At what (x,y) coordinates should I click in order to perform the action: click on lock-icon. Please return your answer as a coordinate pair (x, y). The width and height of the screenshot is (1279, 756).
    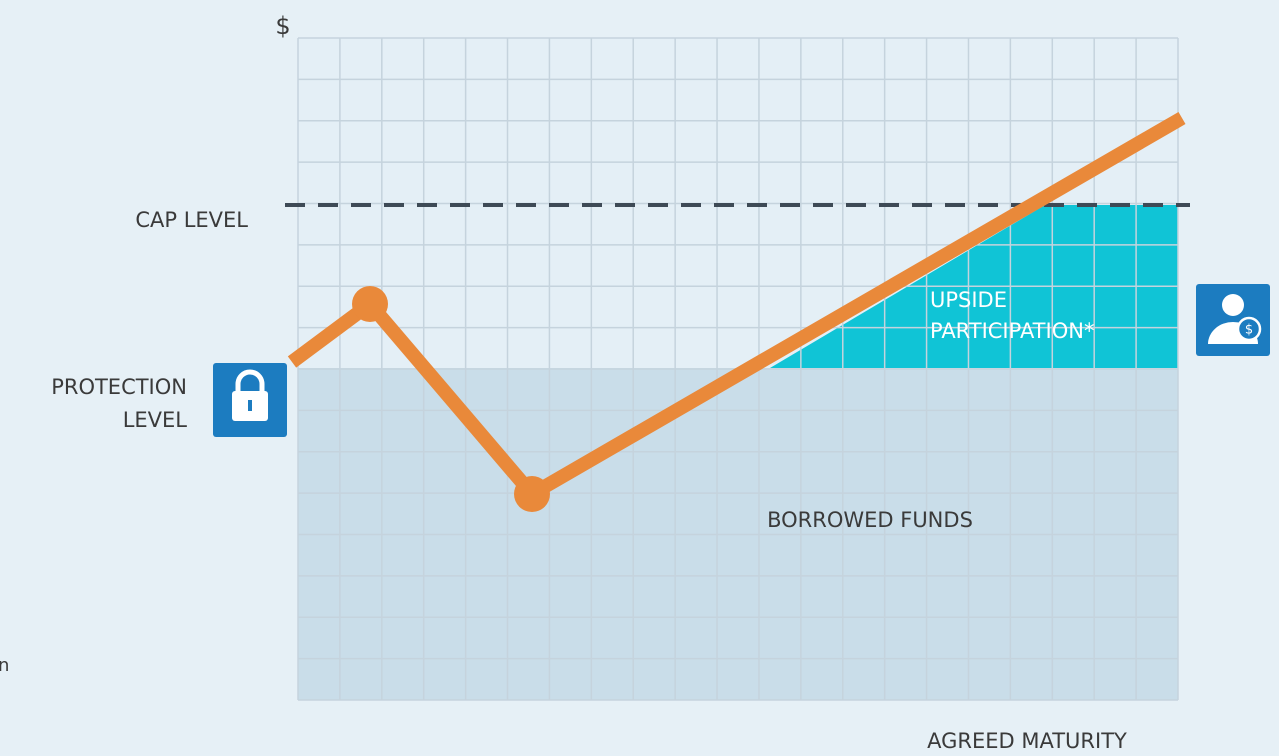
    Looking at the image, I should click on (250, 400).